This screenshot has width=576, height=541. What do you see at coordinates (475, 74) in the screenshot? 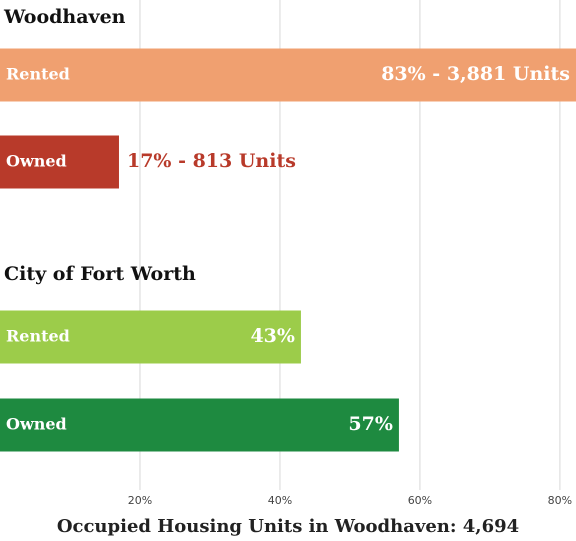
I see `value-label: 83% - 3,881 Units` at bounding box center [475, 74].